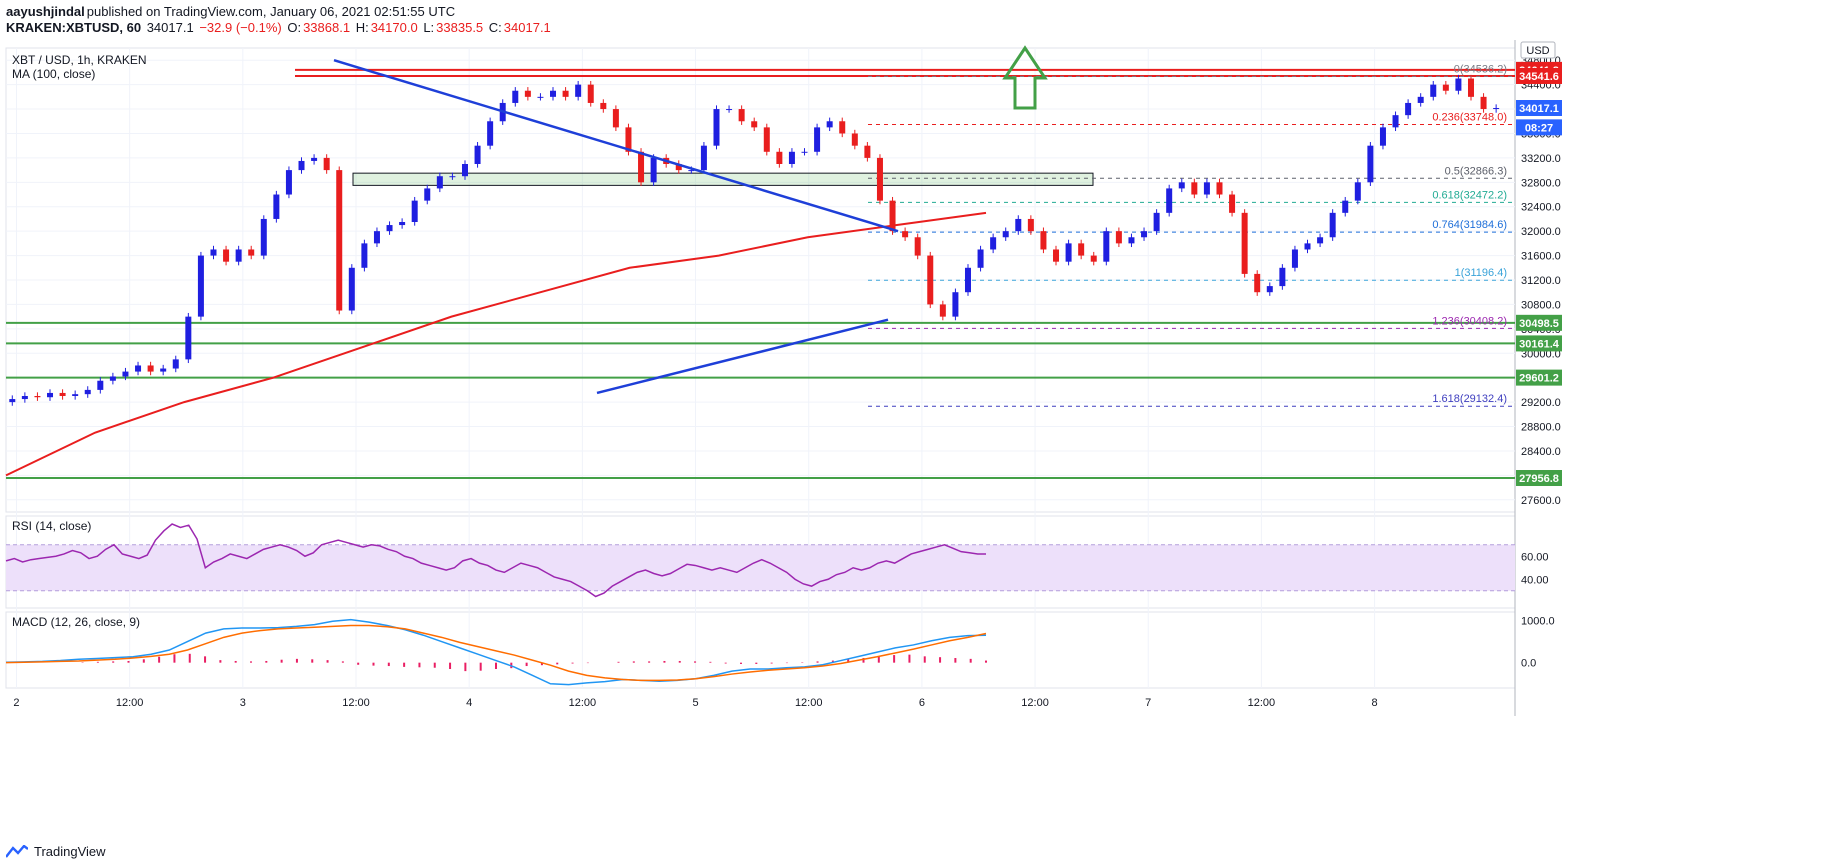 This screenshot has height=868, width=1828. Describe the element at coordinates (70, 851) in the screenshot. I see `footer-brand-label: TradingView` at that location.